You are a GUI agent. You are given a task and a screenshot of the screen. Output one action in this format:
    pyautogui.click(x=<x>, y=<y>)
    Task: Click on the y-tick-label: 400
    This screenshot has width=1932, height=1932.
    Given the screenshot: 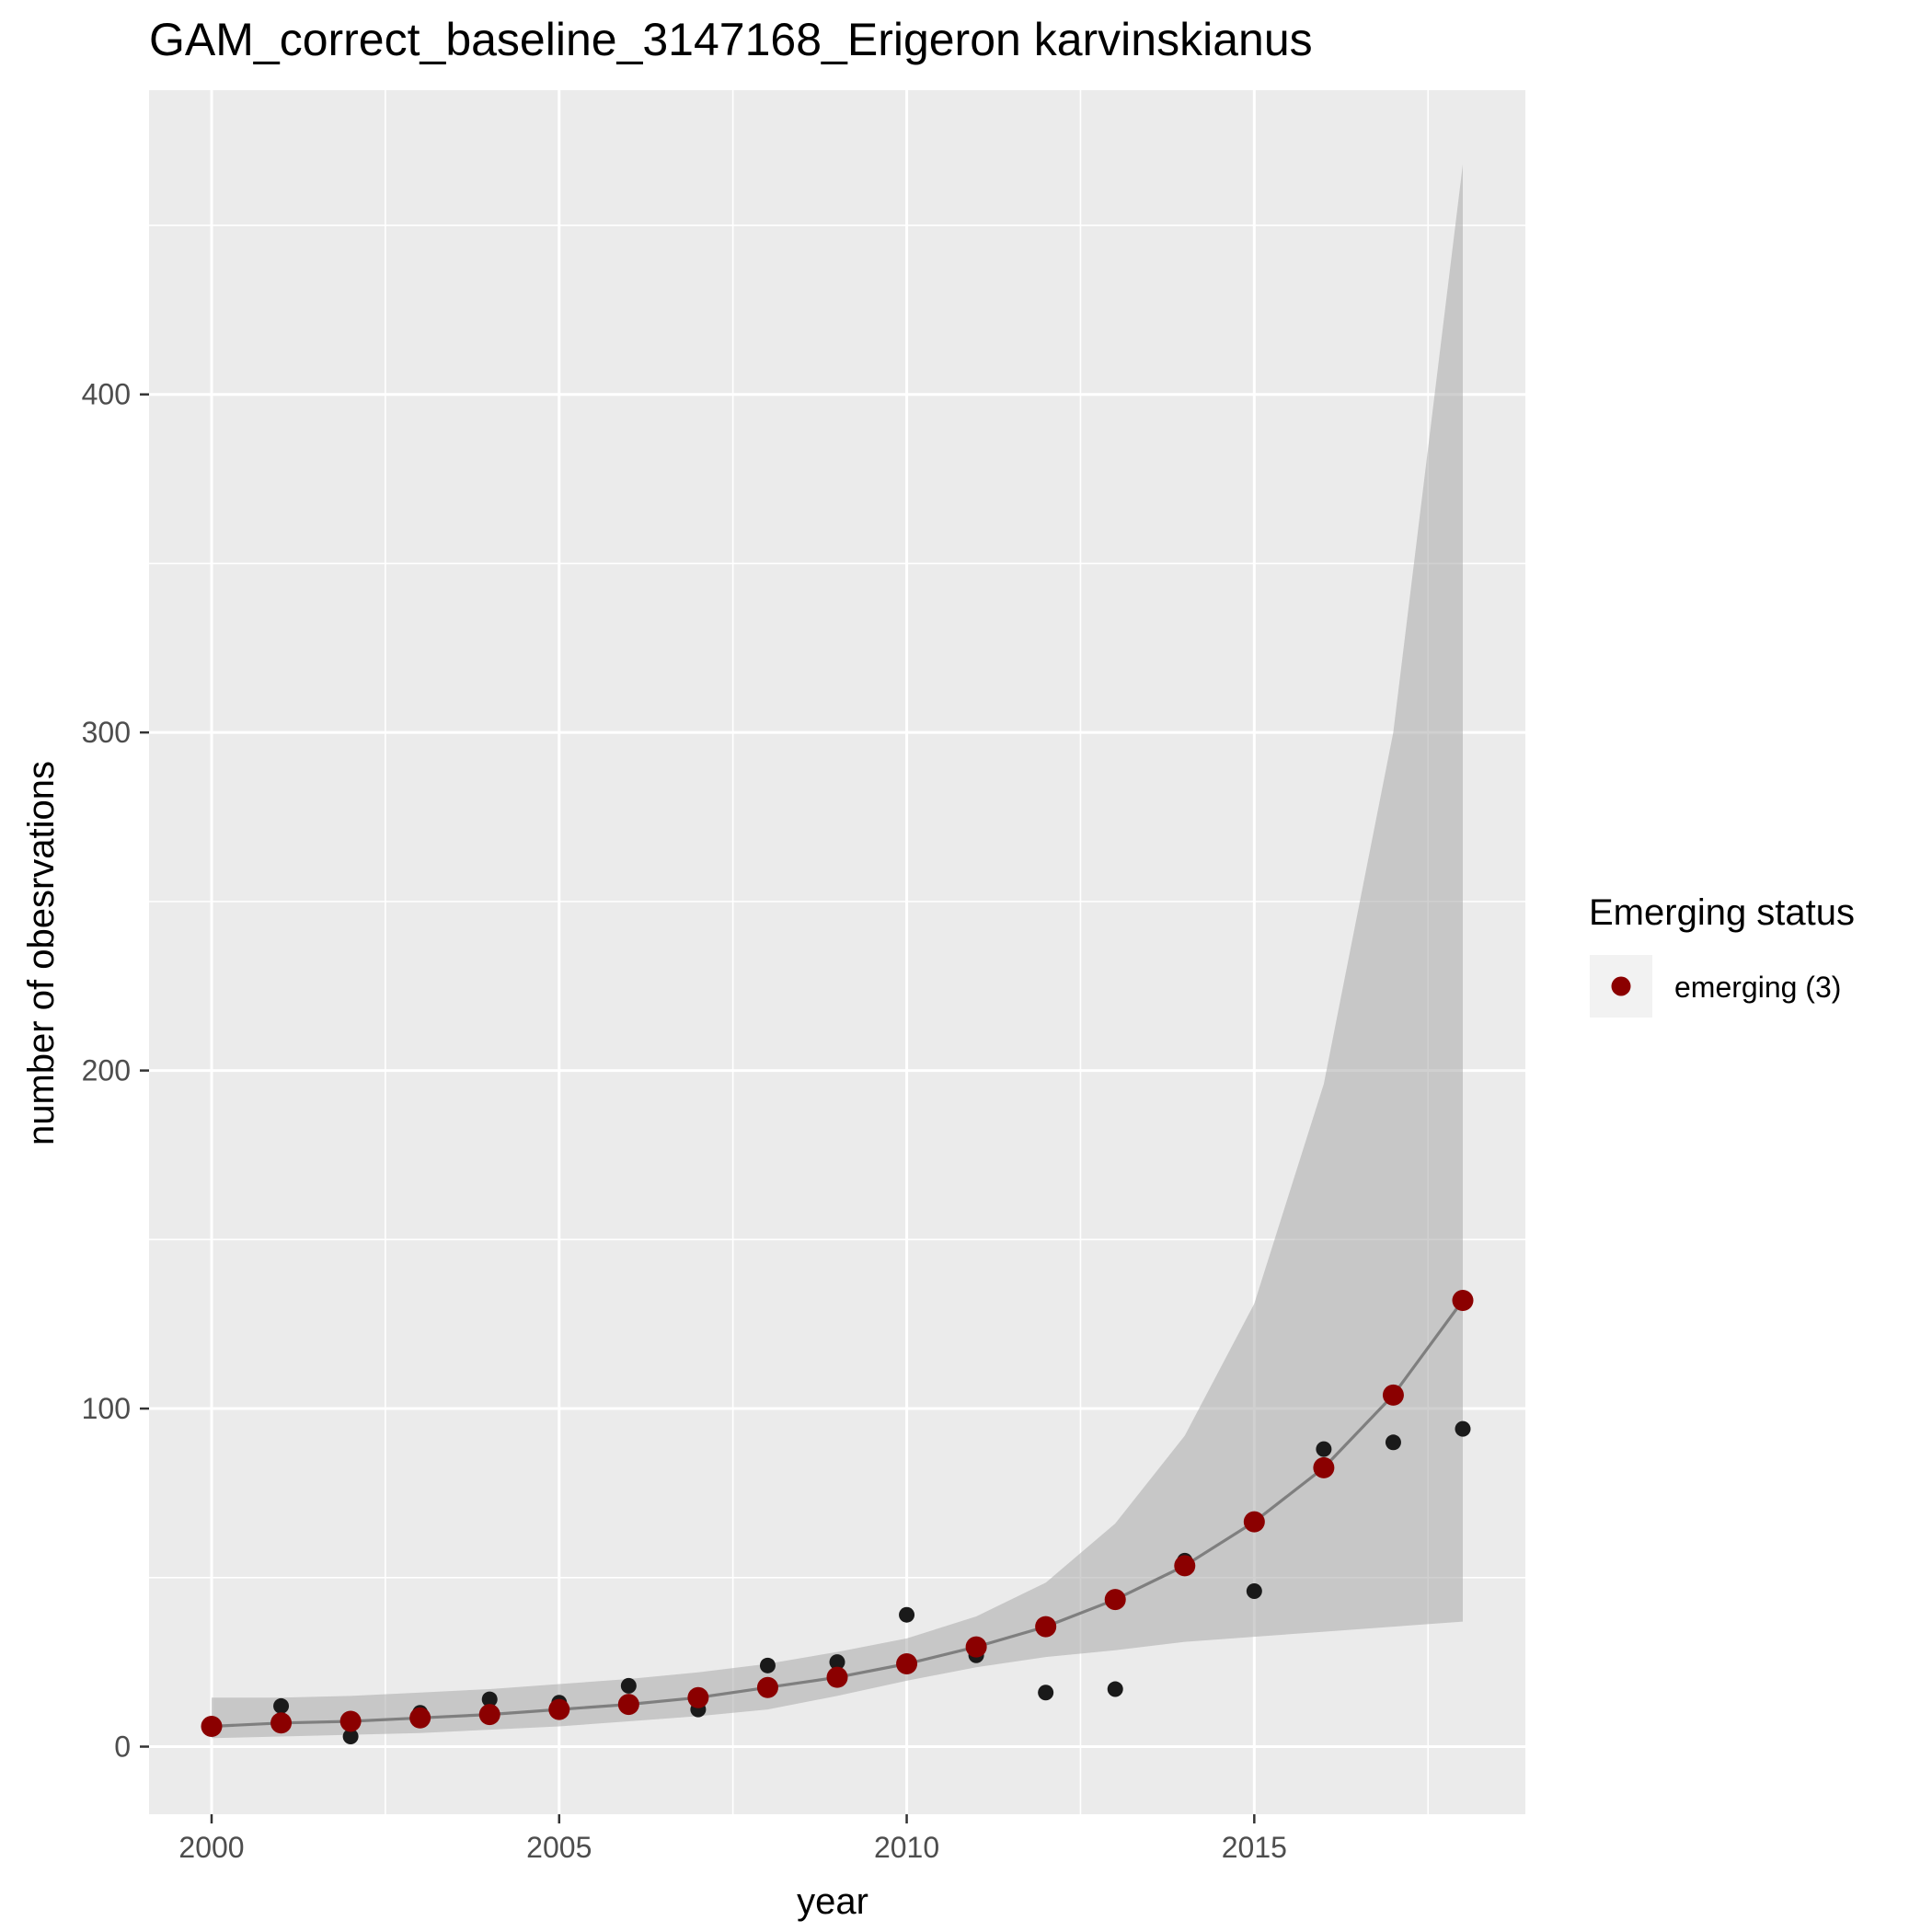 What is the action you would take?
    pyautogui.click(x=106, y=394)
    